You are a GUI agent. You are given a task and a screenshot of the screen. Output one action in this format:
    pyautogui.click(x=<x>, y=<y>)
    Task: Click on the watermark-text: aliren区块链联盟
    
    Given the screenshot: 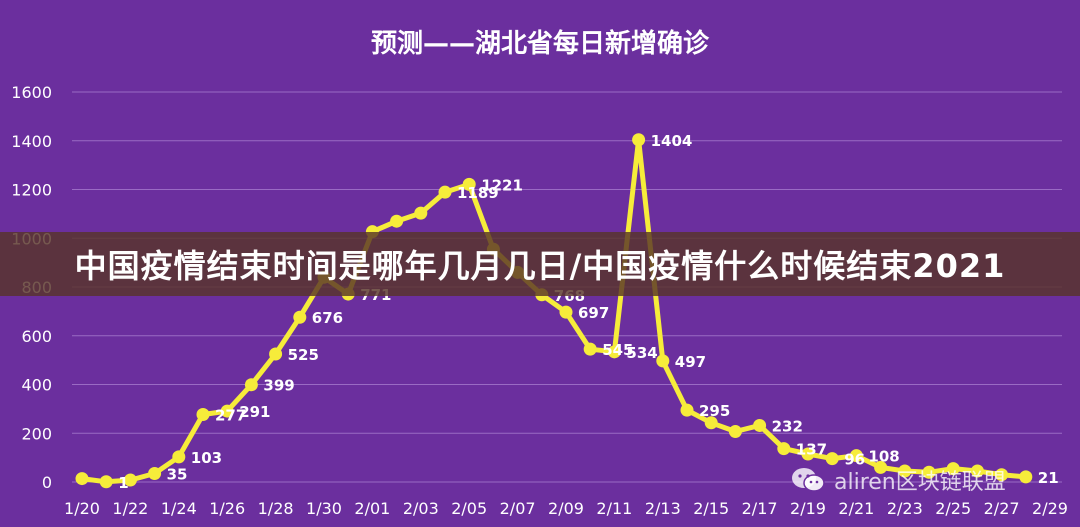 What is the action you would take?
    pyautogui.click(x=920, y=482)
    